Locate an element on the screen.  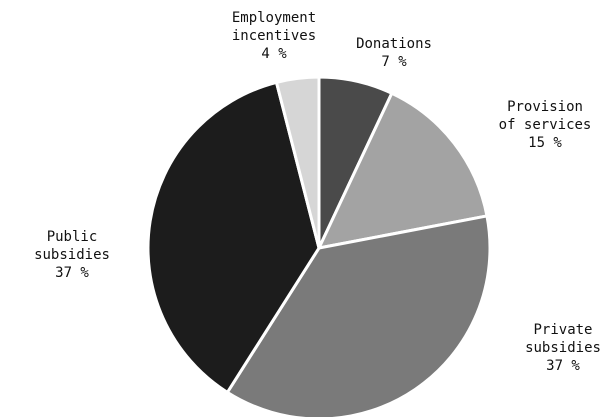
slice-label-private-subsidies: Private subsidies 37 % is located at coordinates (563, 348).